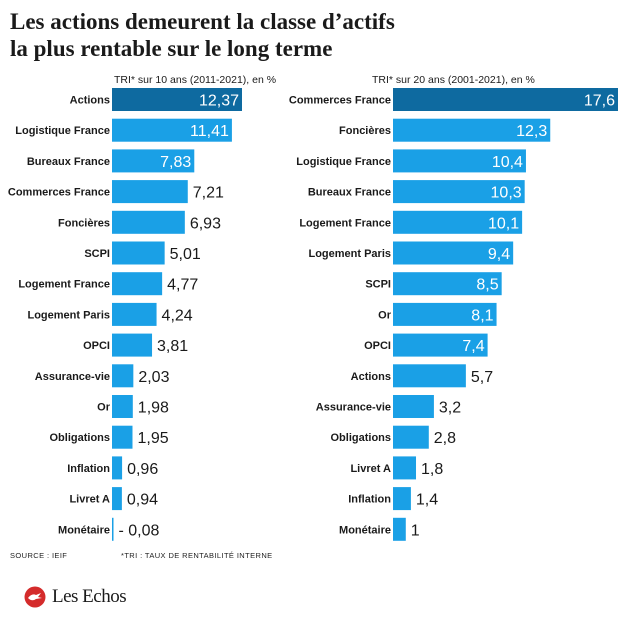  Describe the element at coordinates (411, 437) in the screenshot. I see `chart-2-bar-obligations` at that location.